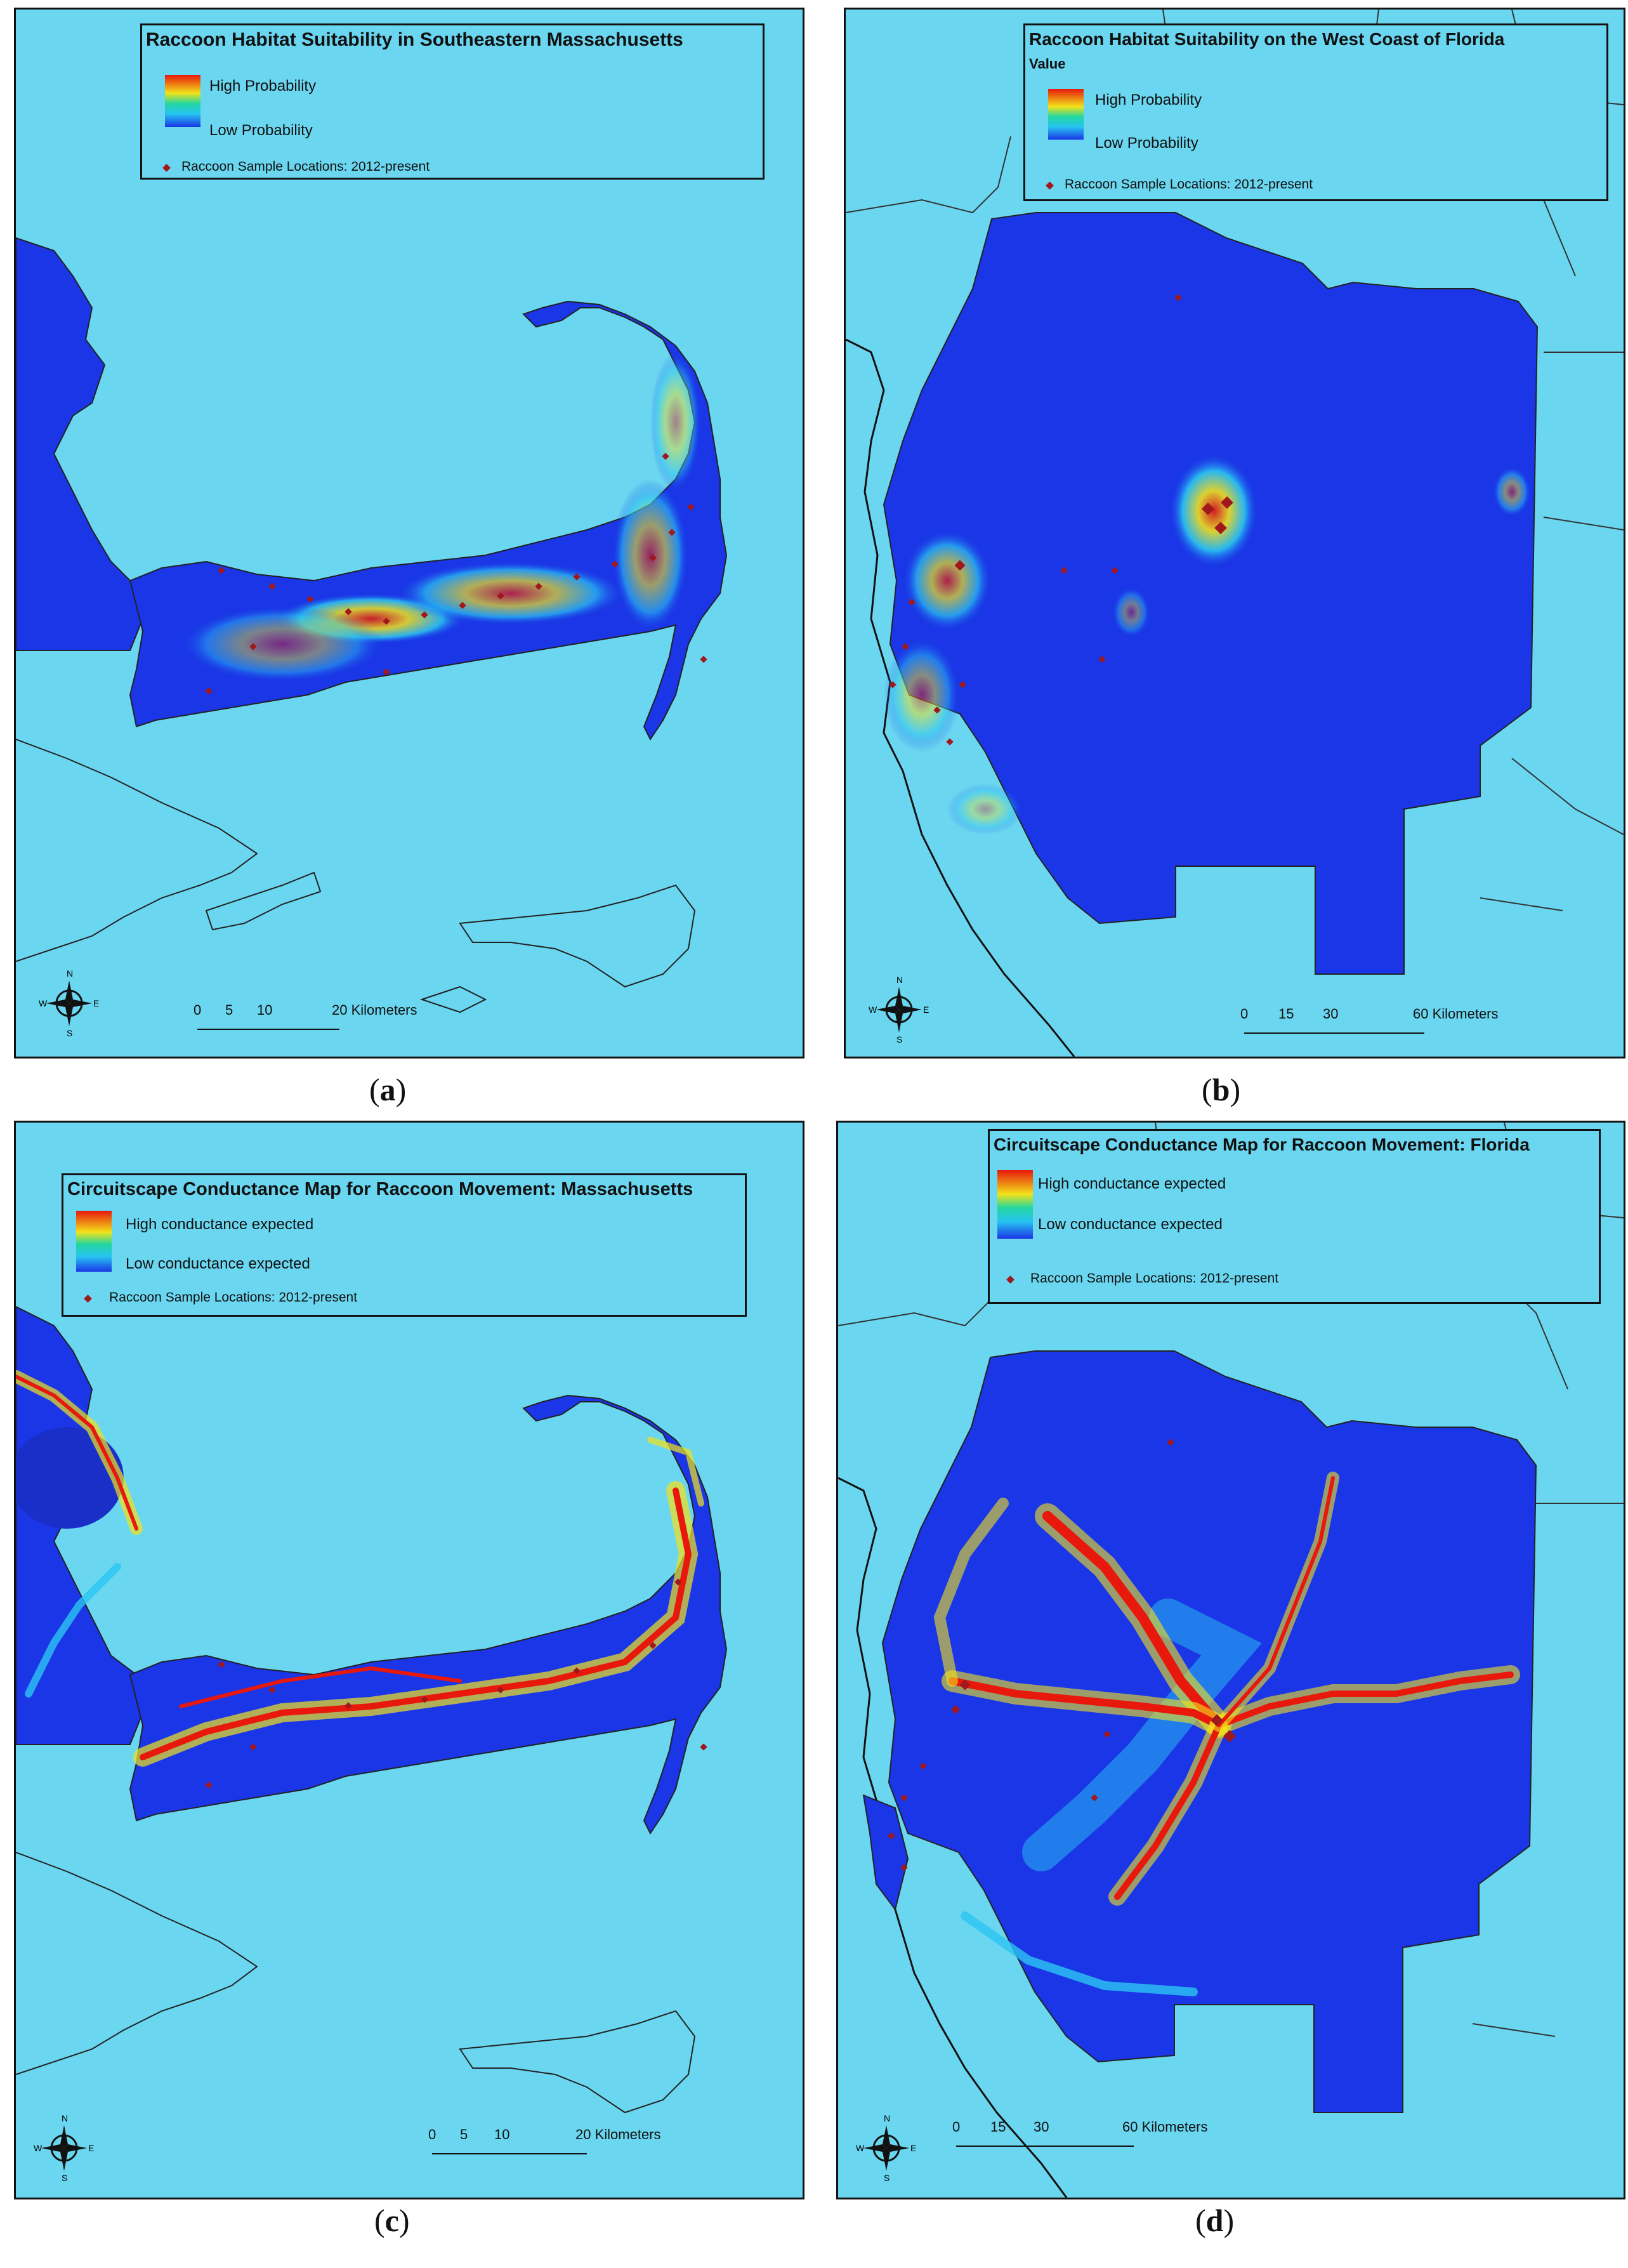  I want to click on compass-n: N, so click(70, 973).